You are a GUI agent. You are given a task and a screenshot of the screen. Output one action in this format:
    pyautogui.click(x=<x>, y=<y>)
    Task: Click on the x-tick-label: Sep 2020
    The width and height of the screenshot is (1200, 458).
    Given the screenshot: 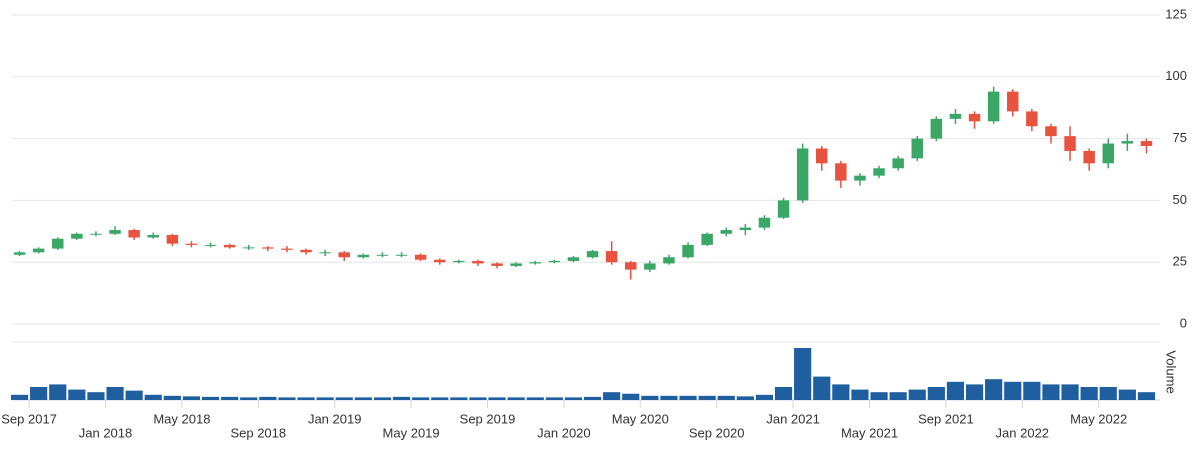 What is the action you would take?
    pyautogui.click(x=717, y=432)
    